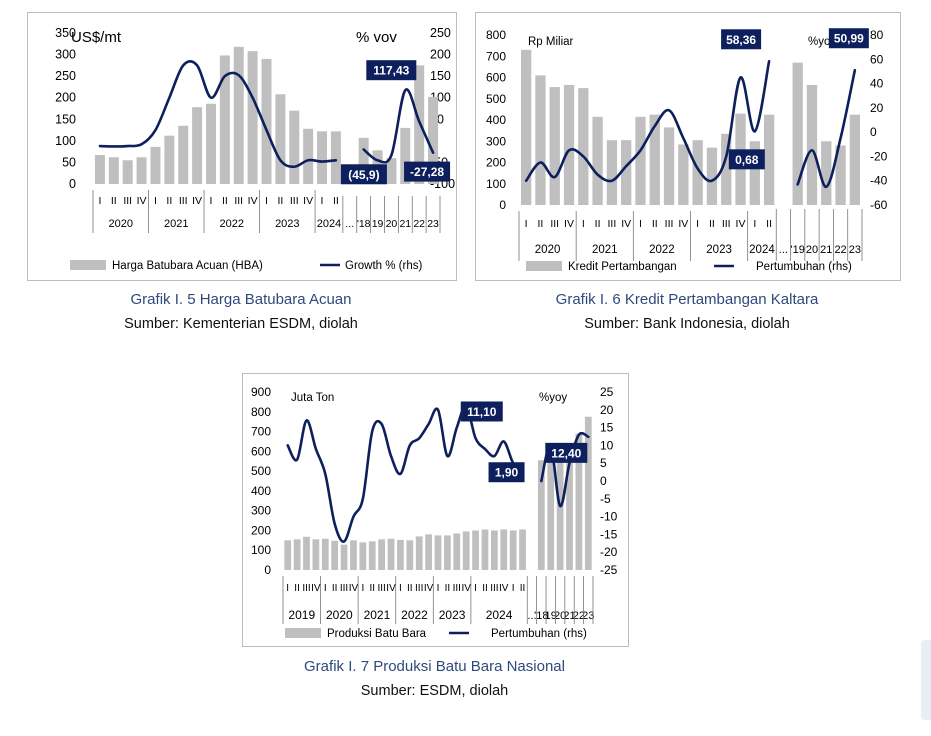 This screenshot has height=736, width=931. What do you see at coordinates (605, 250) in the screenshot?
I see `x-year-label: 2021` at bounding box center [605, 250].